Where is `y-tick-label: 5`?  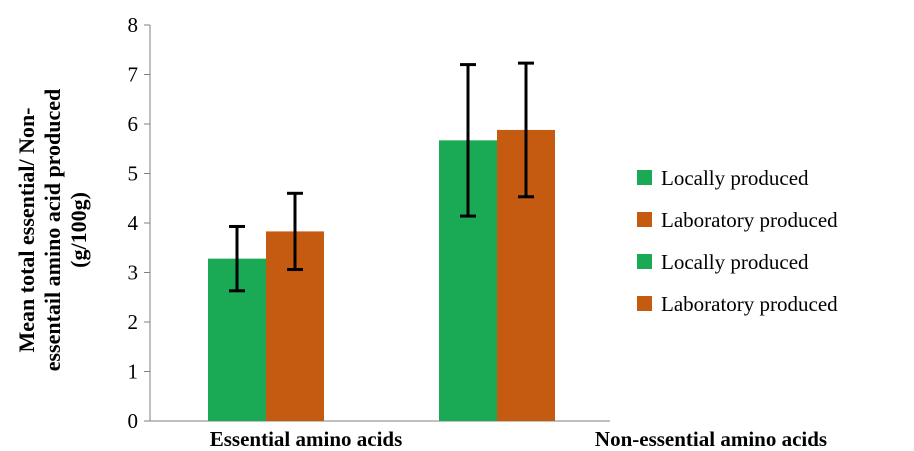
y-tick-label: 5 is located at coordinates (133, 174).